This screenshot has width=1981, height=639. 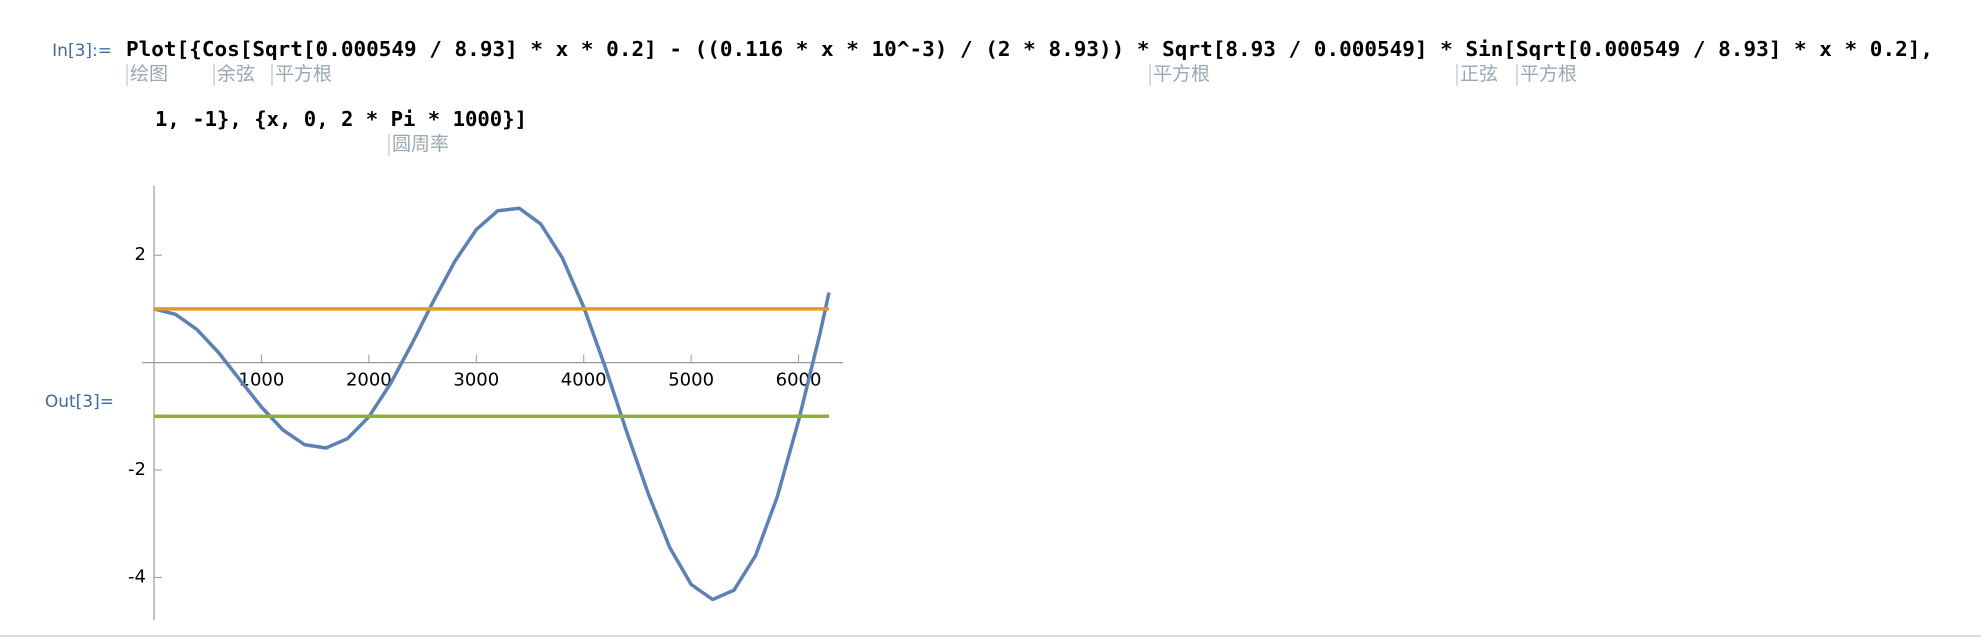 What do you see at coordinates (236, 74) in the screenshot?
I see `hint: 余弦` at bounding box center [236, 74].